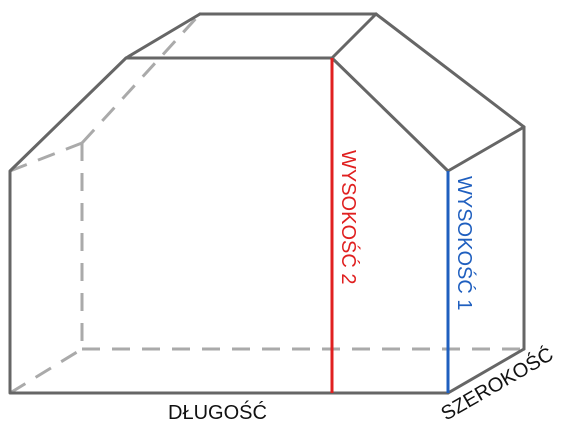 Image resolution: width=566 pixels, height=429 pixels. Describe the element at coordinates (349, 217) in the screenshot. I see `height2-label: WYSOKOŚĆ 2` at that location.